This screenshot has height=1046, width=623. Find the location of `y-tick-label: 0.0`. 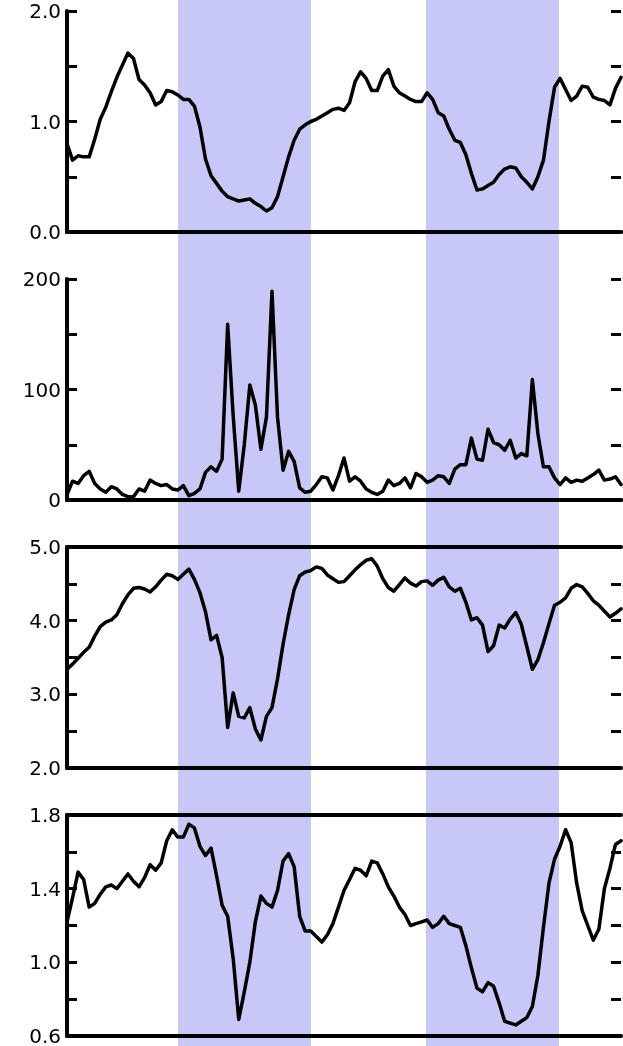

y-tick-label: 0.0 is located at coordinates (45, 232).